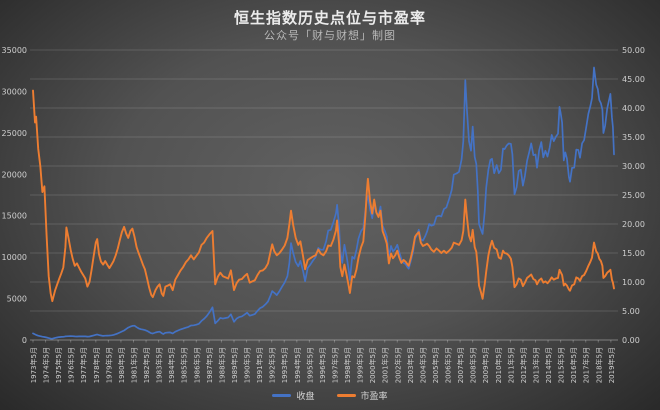  Describe the element at coordinates (573, 365) in the screenshot. I see `x-tick-label: 2016年5月` at that location.